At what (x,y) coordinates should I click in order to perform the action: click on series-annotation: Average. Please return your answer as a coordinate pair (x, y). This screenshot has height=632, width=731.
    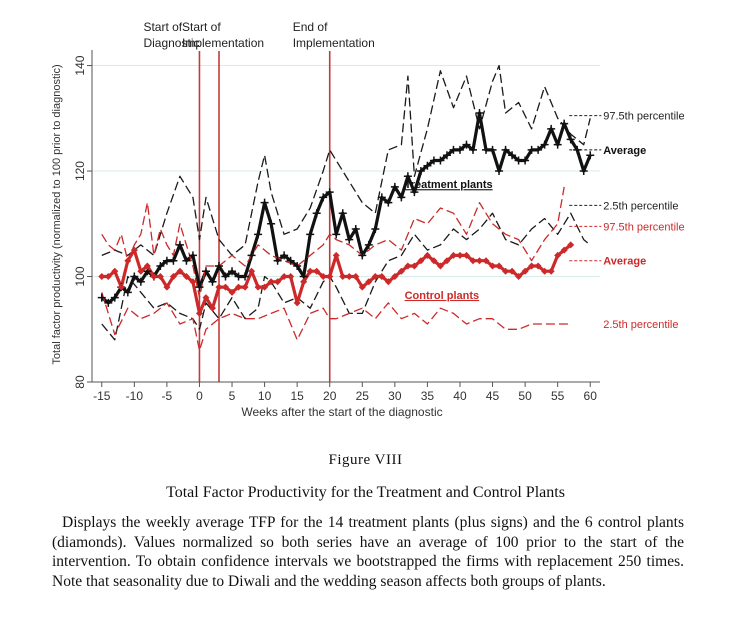
    Looking at the image, I should click on (624, 151).